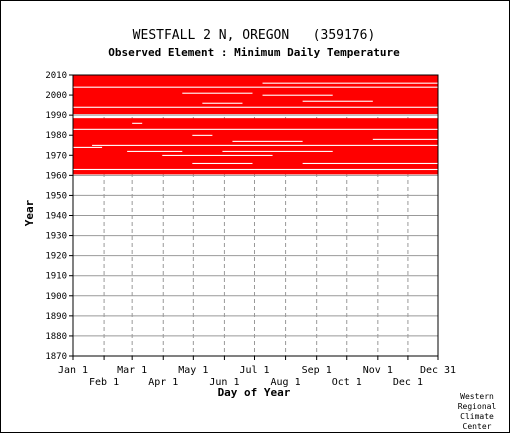  I want to click on x-tick-label: Jul 1, so click(254, 370).